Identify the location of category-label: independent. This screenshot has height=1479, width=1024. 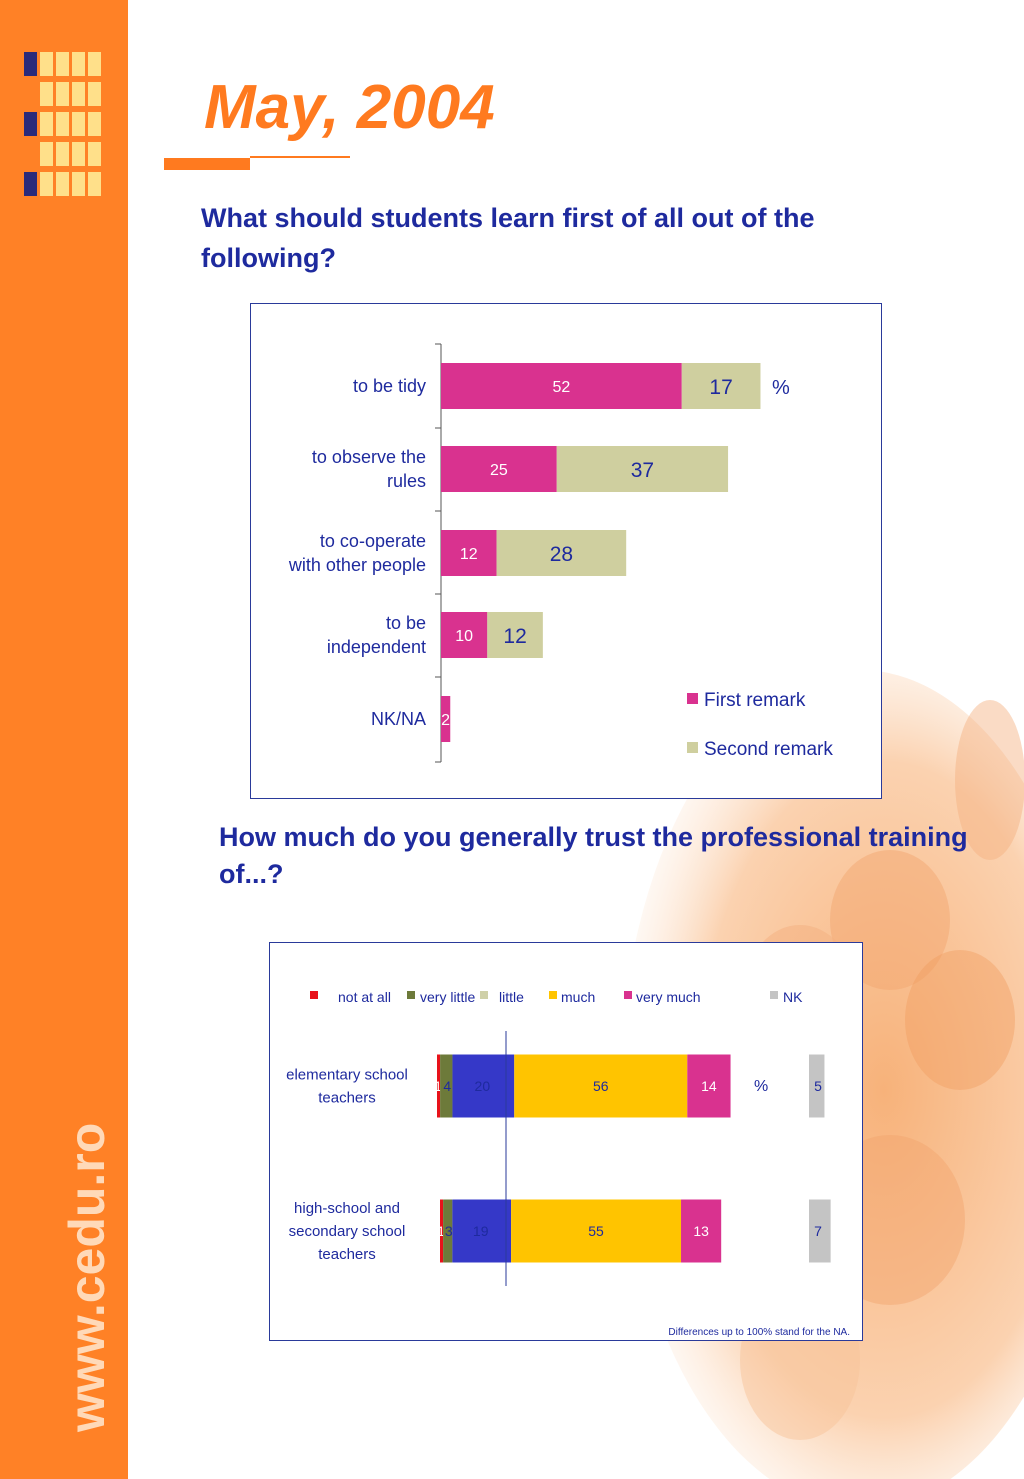
(376, 647).